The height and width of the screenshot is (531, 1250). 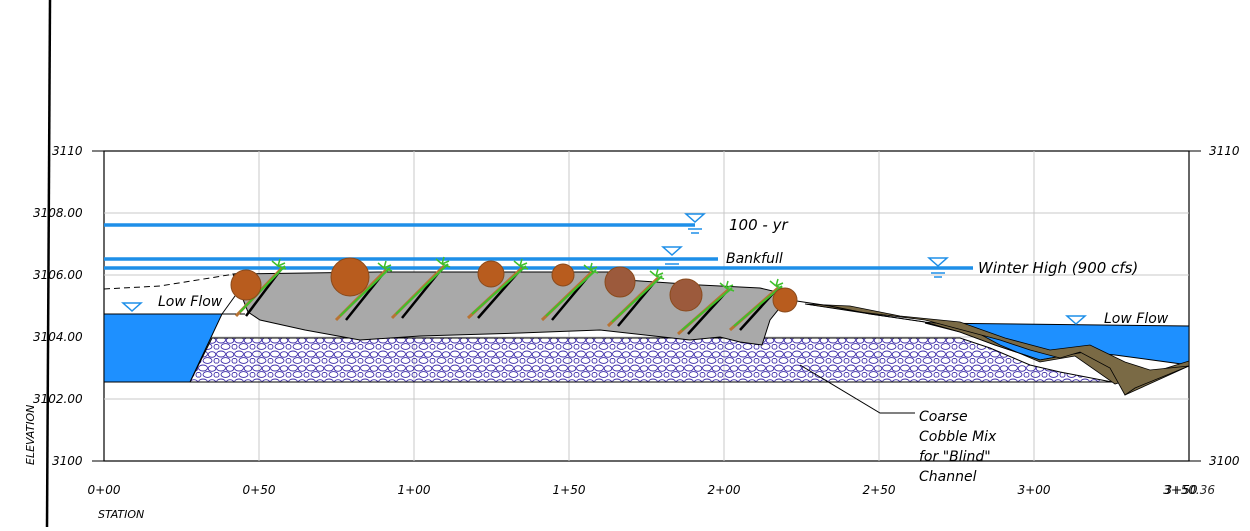 What do you see at coordinates (569, 490) in the screenshot?
I see `x-label: 1+50` at bounding box center [569, 490].